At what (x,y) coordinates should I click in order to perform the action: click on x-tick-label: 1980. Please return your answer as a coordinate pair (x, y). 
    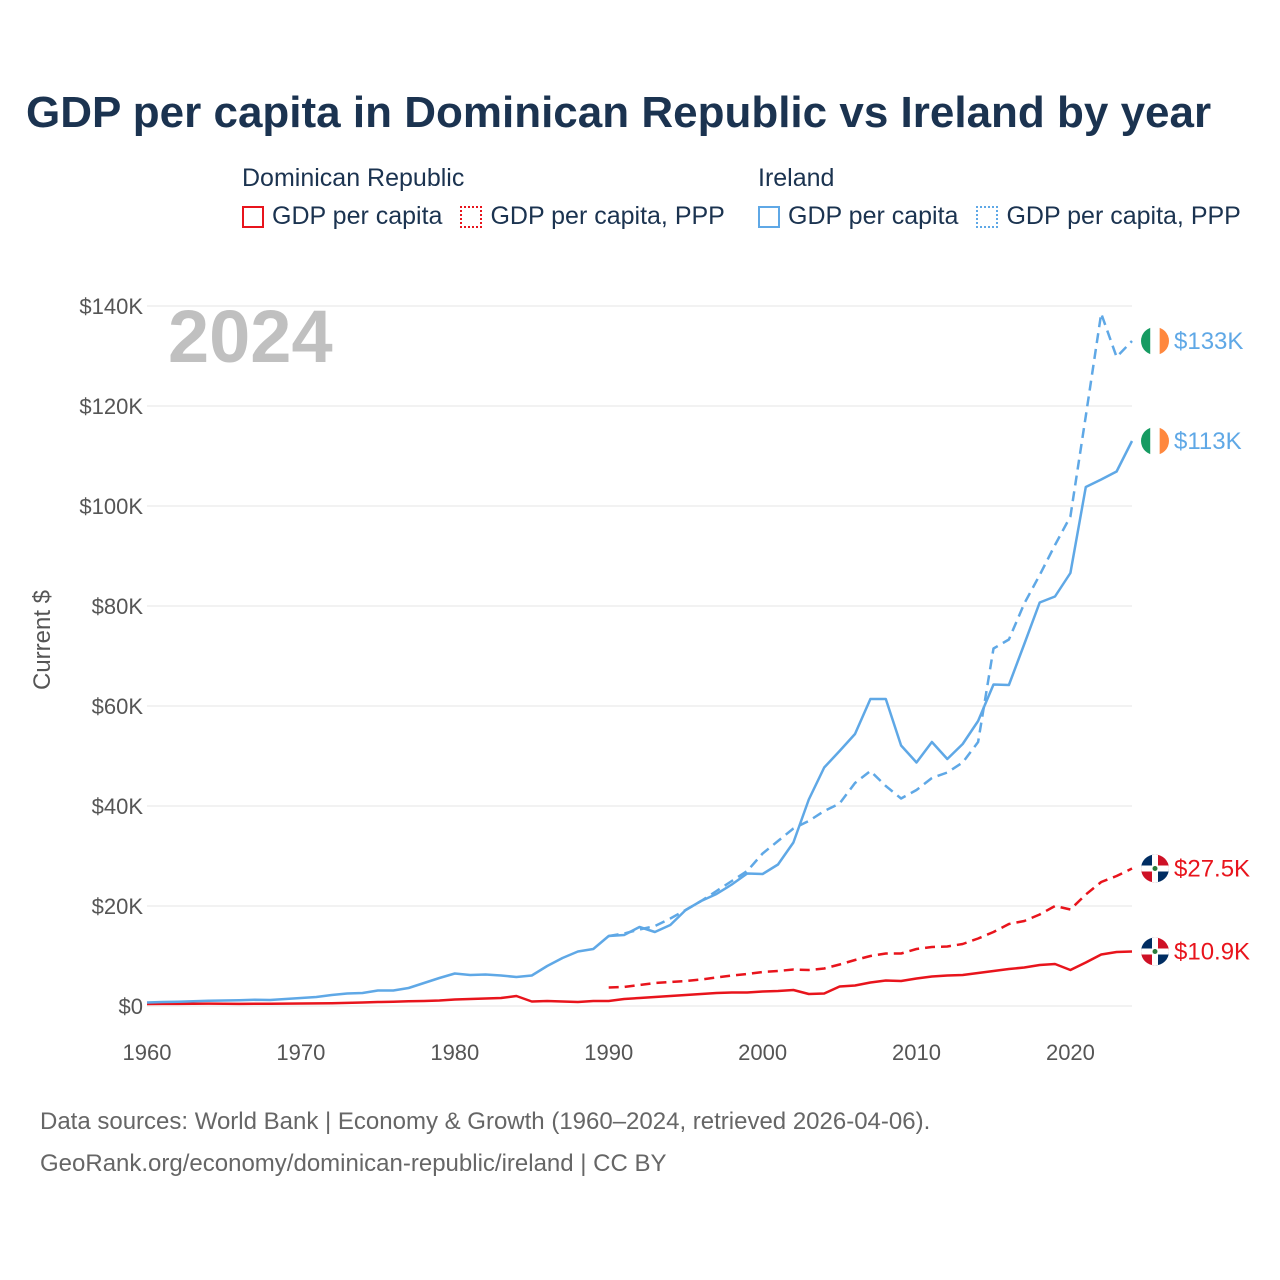
    Looking at the image, I should click on (454, 1052).